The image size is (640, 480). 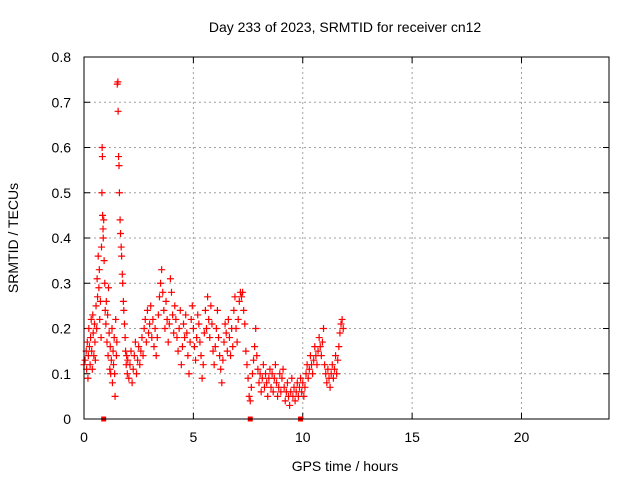 I want to click on y-tick-label: 0.7, so click(x=62, y=102).